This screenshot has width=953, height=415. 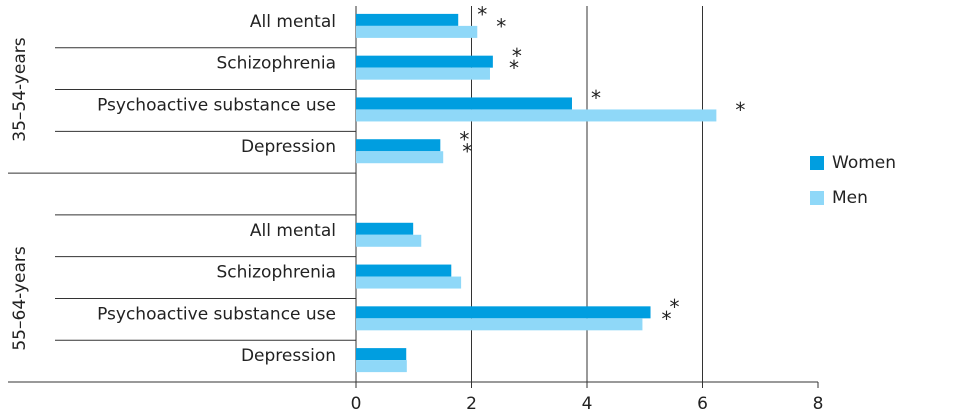 I want to click on x-tick-label: 0, so click(x=356, y=404).